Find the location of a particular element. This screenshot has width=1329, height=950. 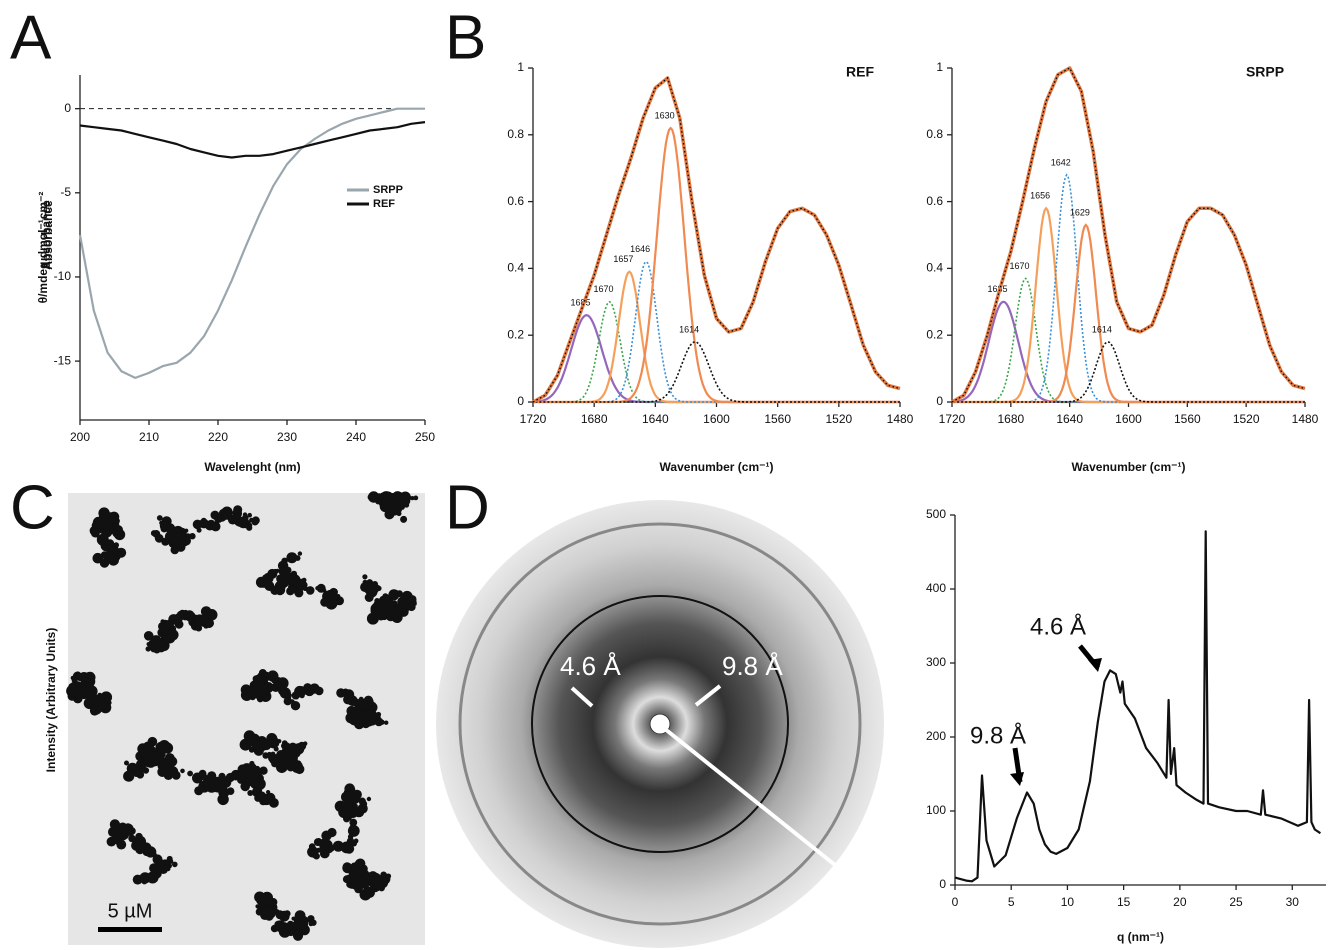

diffraction-ring is located at coordinates (660, 724).